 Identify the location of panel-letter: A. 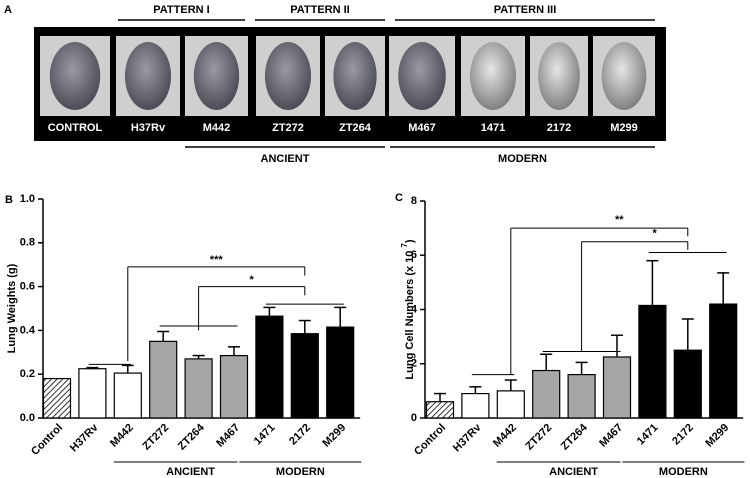
(8, 10).